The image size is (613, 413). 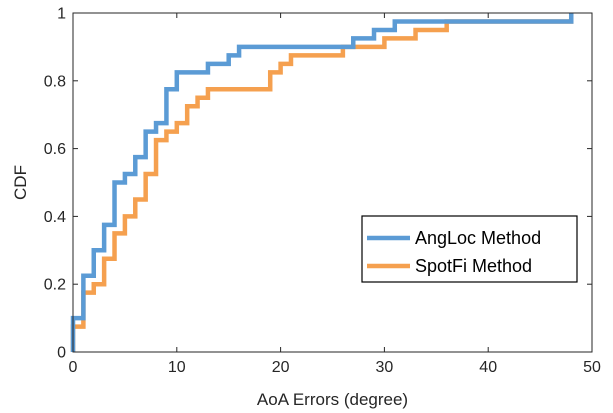 I want to click on legend-box, so click(x=469, y=249).